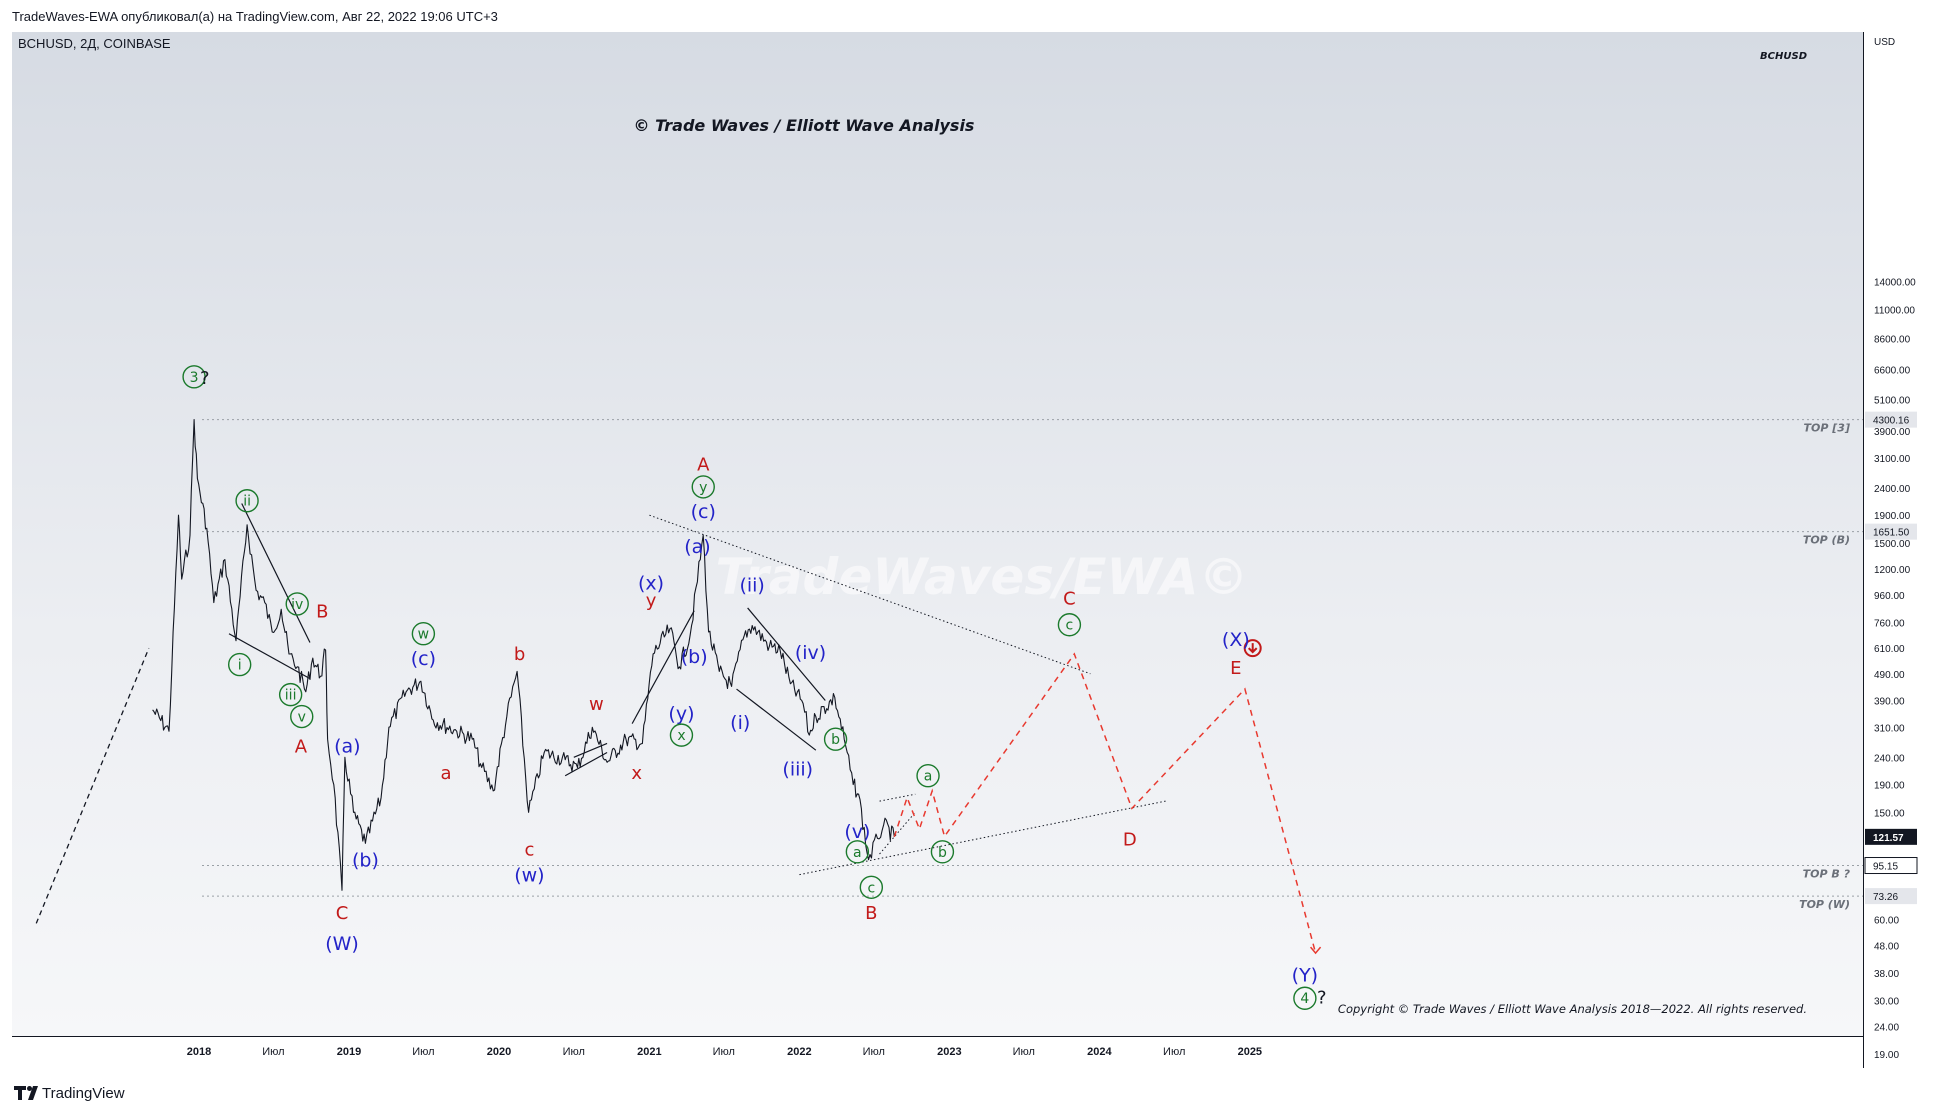 This screenshot has width=1945, height=1111. Describe the element at coordinates (1886, 1002) in the screenshot. I see `price-tick: 30.00` at that location.